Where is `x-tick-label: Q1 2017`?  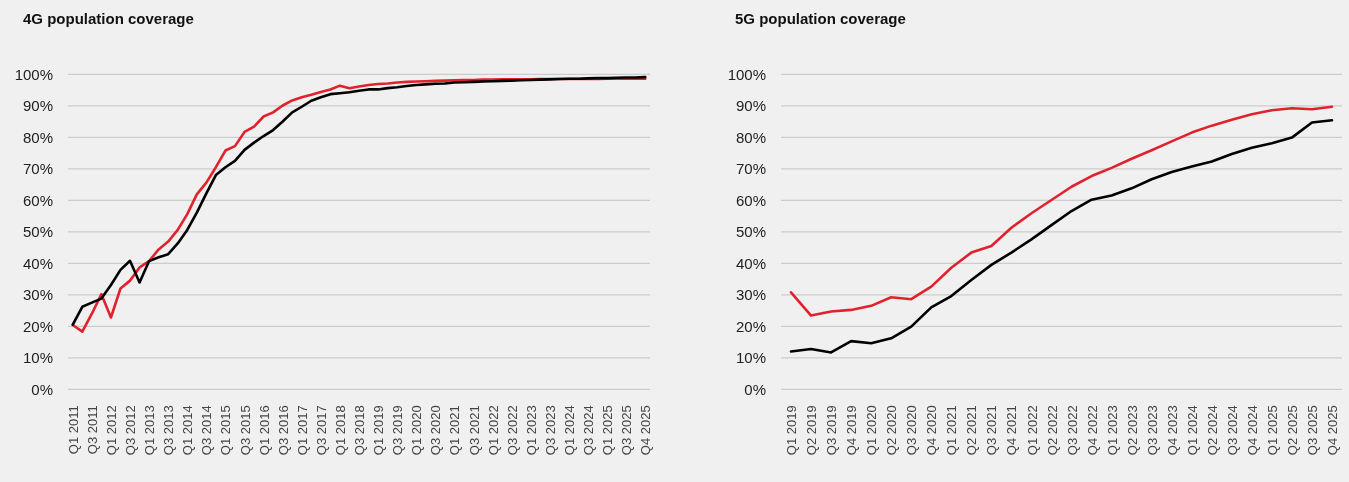 x-tick-label: Q1 2017 is located at coordinates (302, 430).